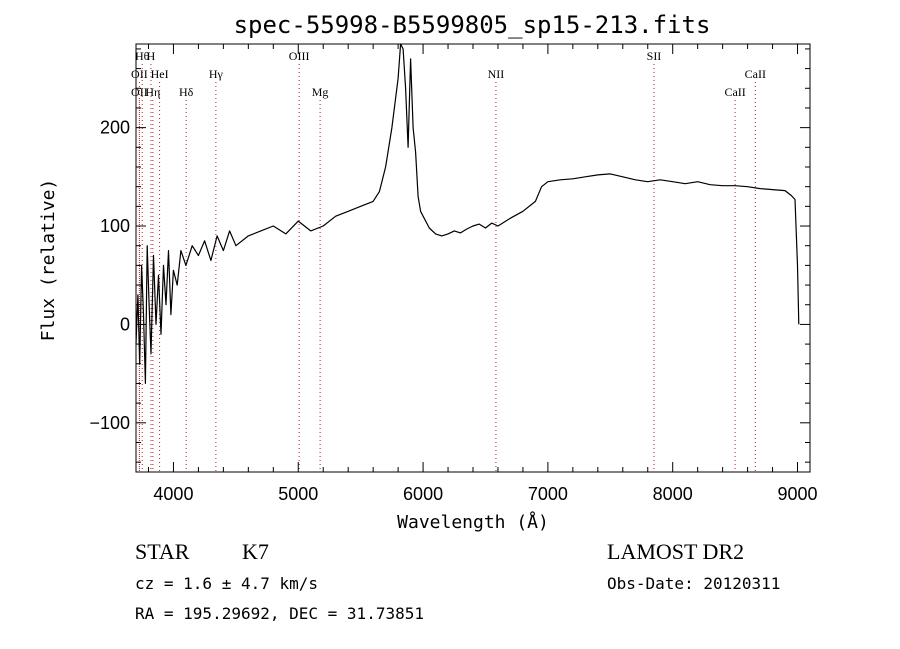  What do you see at coordinates (109, 423) in the screenshot?
I see `y-tick-label: −100` at bounding box center [109, 423].